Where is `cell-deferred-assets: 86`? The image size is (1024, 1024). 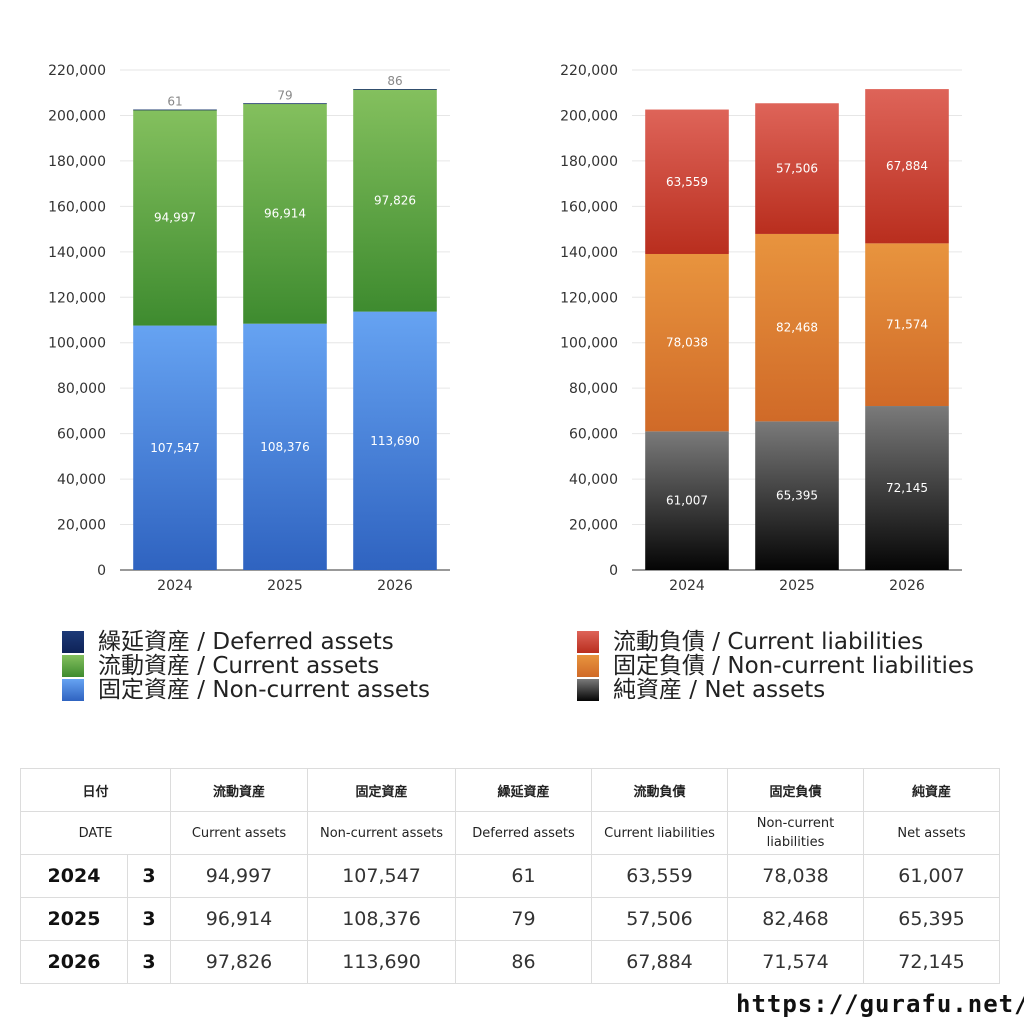 cell-deferred-assets: 86 is located at coordinates (524, 962).